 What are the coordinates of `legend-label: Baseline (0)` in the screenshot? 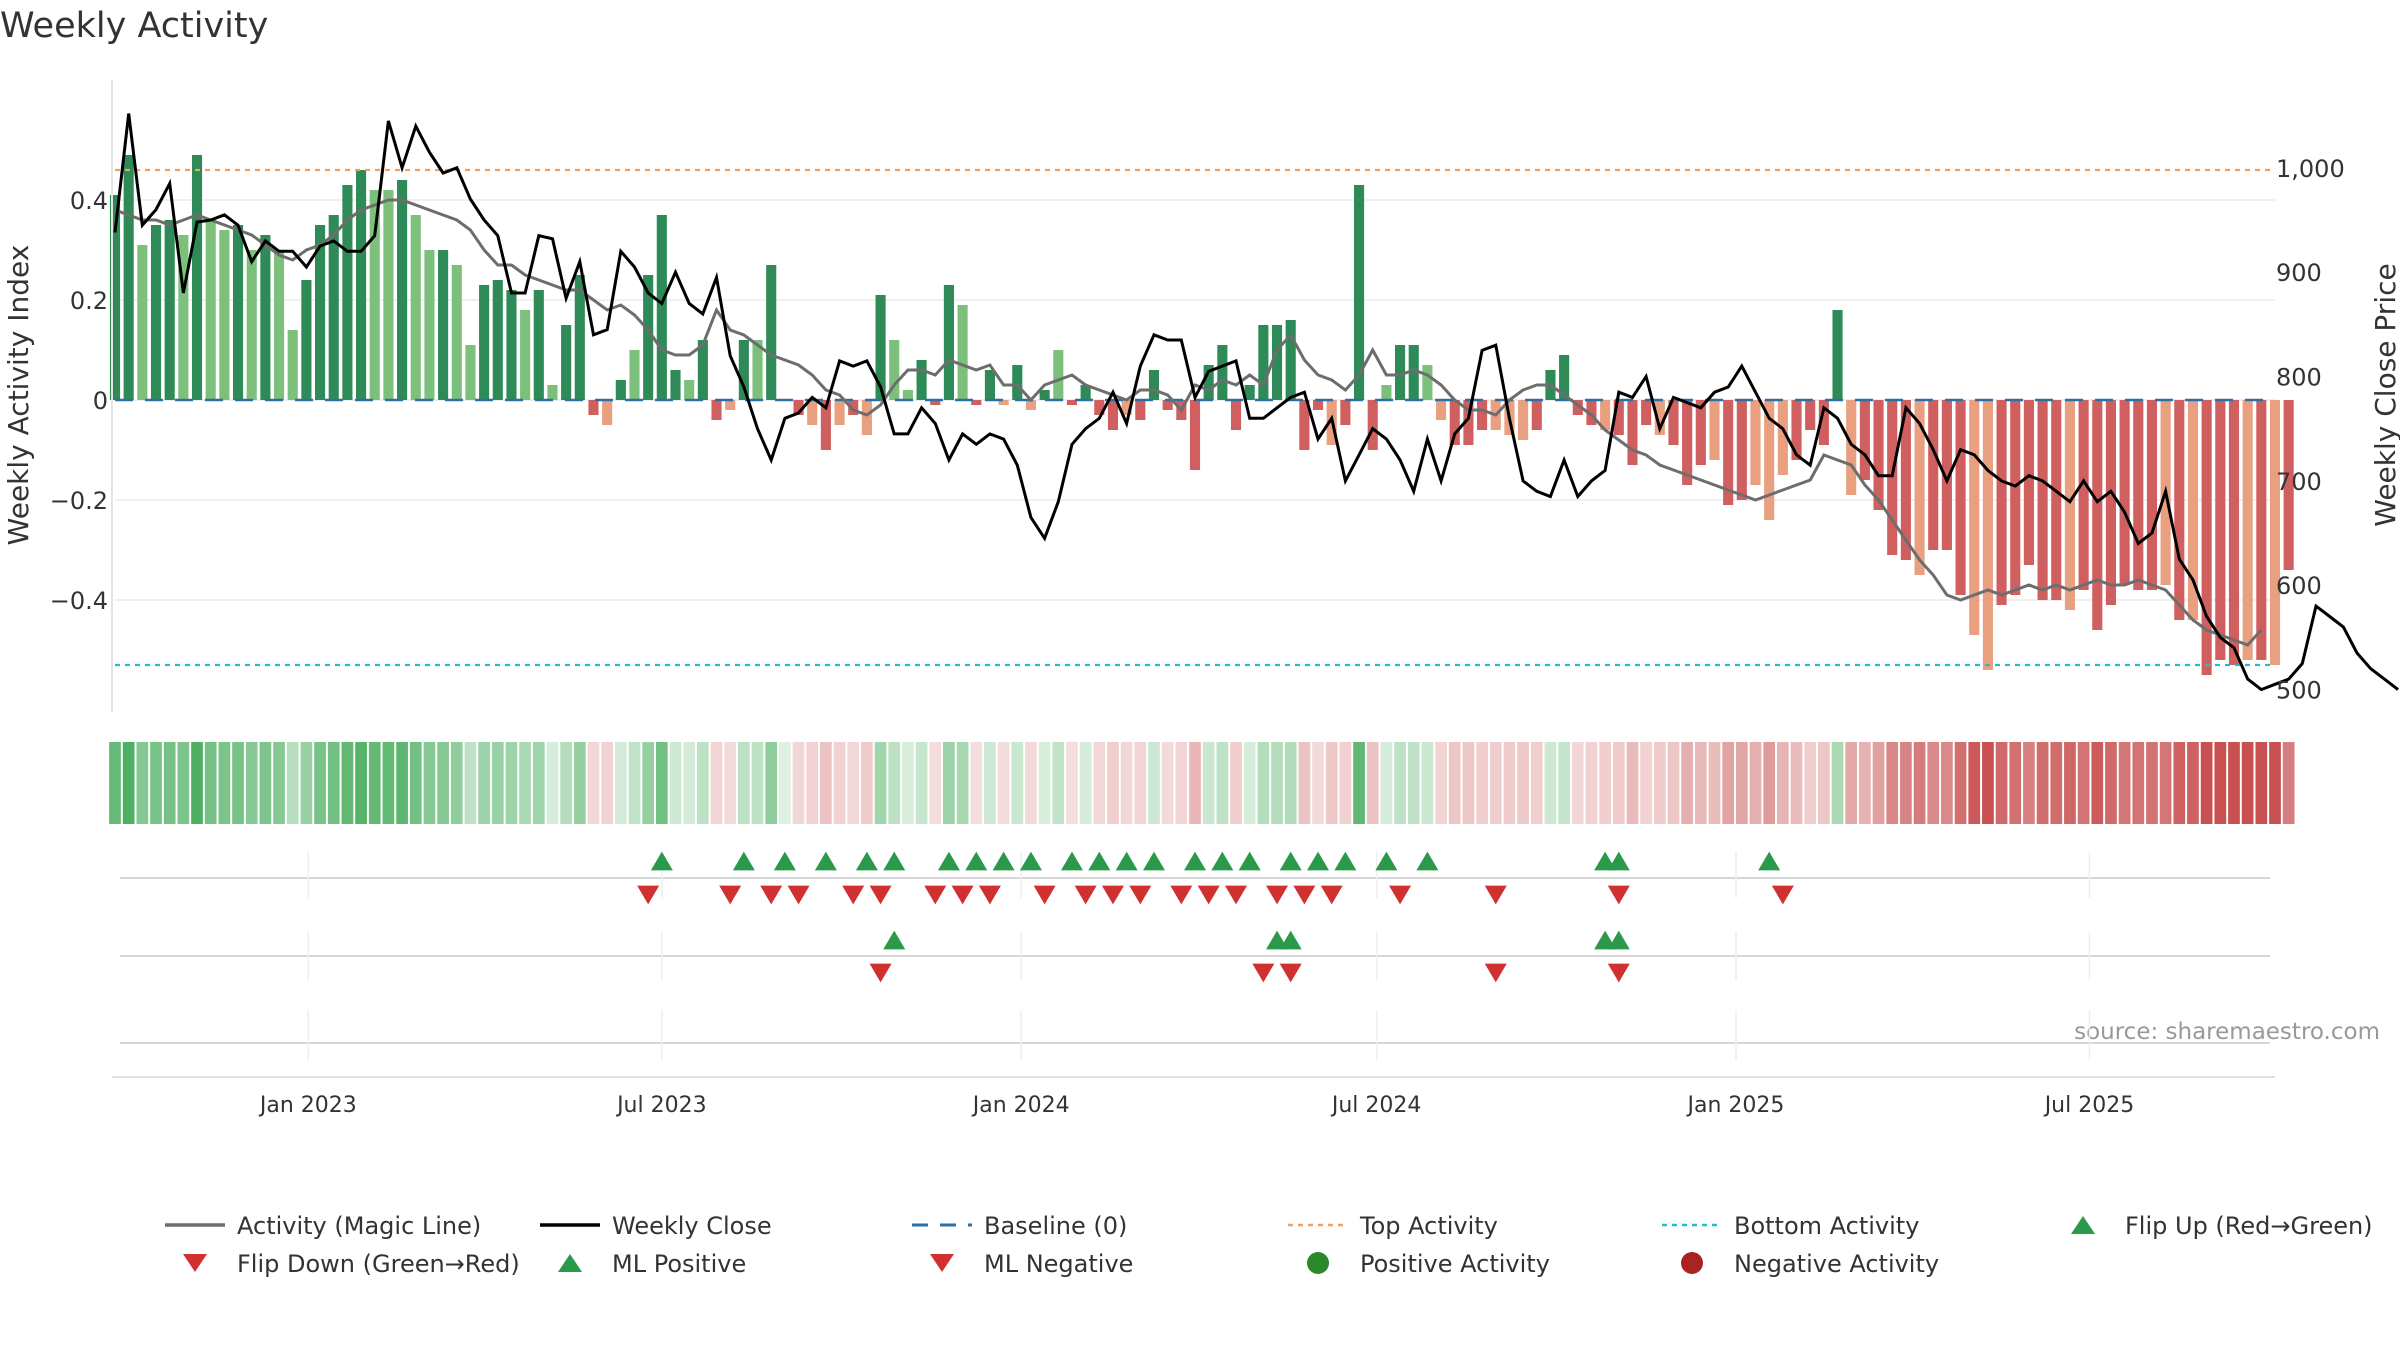 It's located at (1055, 1226).